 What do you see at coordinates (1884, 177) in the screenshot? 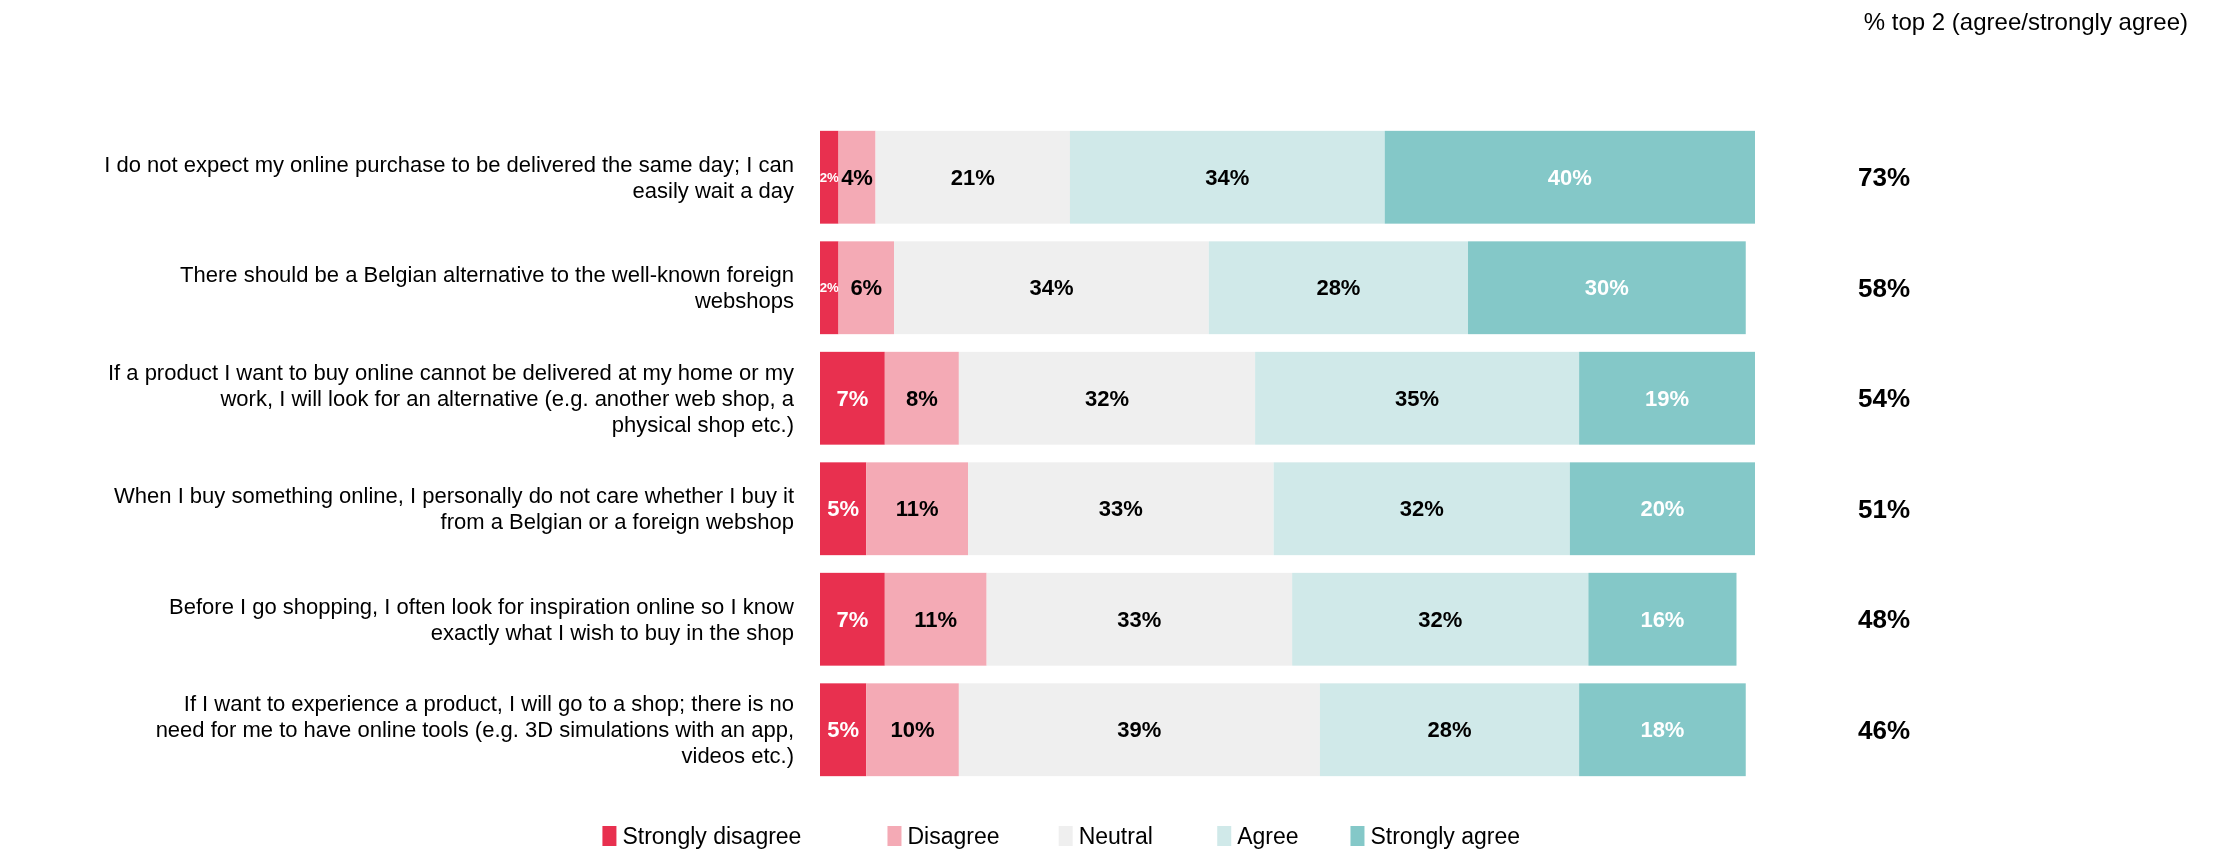
I see `text: 73%` at bounding box center [1884, 177].